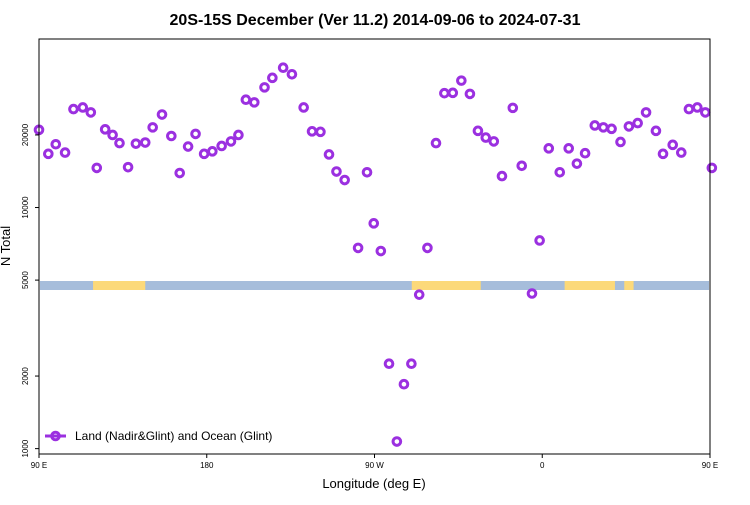  I want to click on y-axis-title: N Total, so click(6, 246).